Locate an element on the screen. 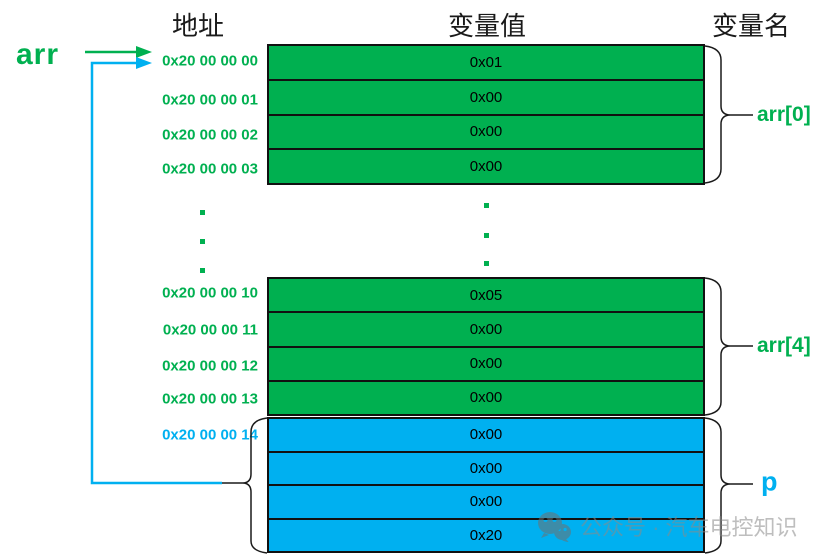 This screenshot has width=830, height=558. variable-label-p: p is located at coordinates (769, 481).